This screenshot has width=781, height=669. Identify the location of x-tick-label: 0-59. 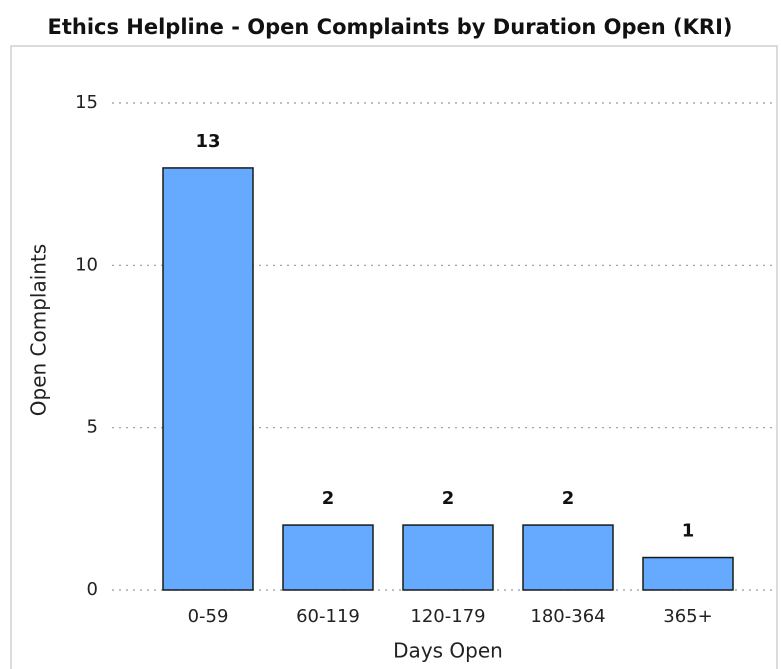
(208, 616).